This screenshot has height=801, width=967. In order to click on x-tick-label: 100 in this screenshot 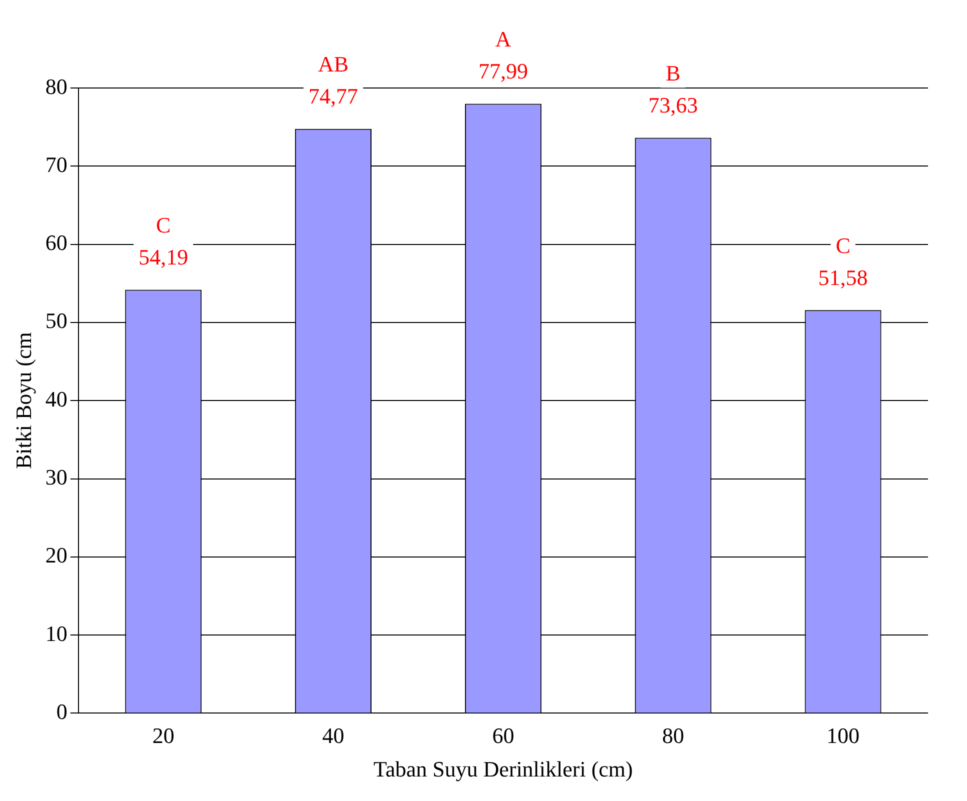, I will do `click(843, 735)`.